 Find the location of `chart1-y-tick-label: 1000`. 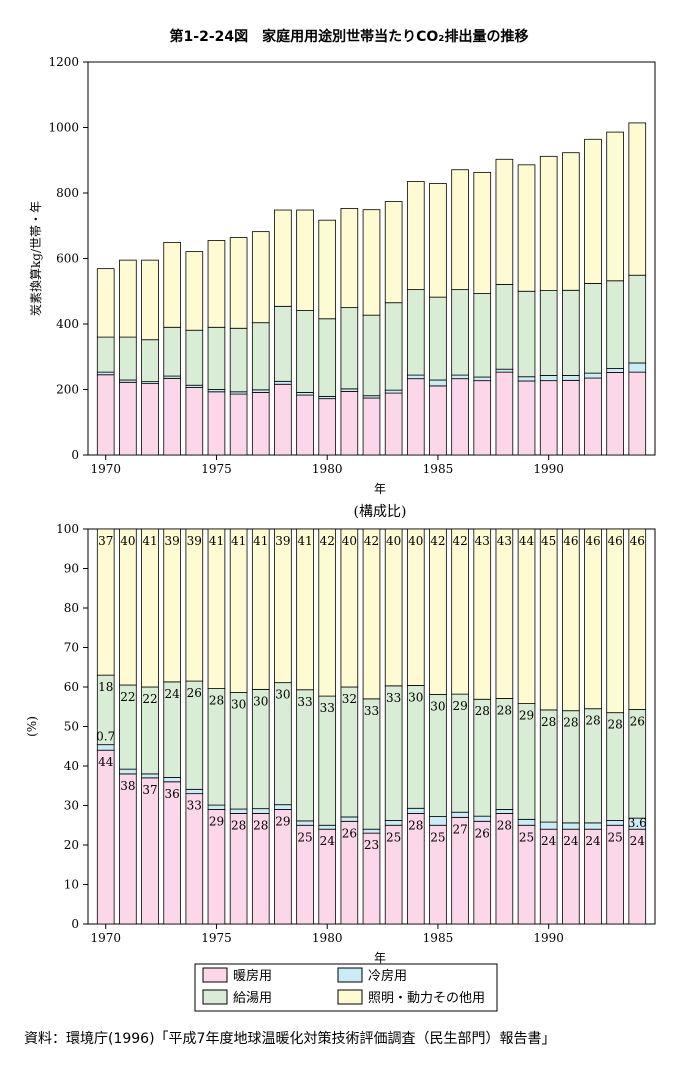

chart1-y-tick-label: 1000 is located at coordinates (63, 128).